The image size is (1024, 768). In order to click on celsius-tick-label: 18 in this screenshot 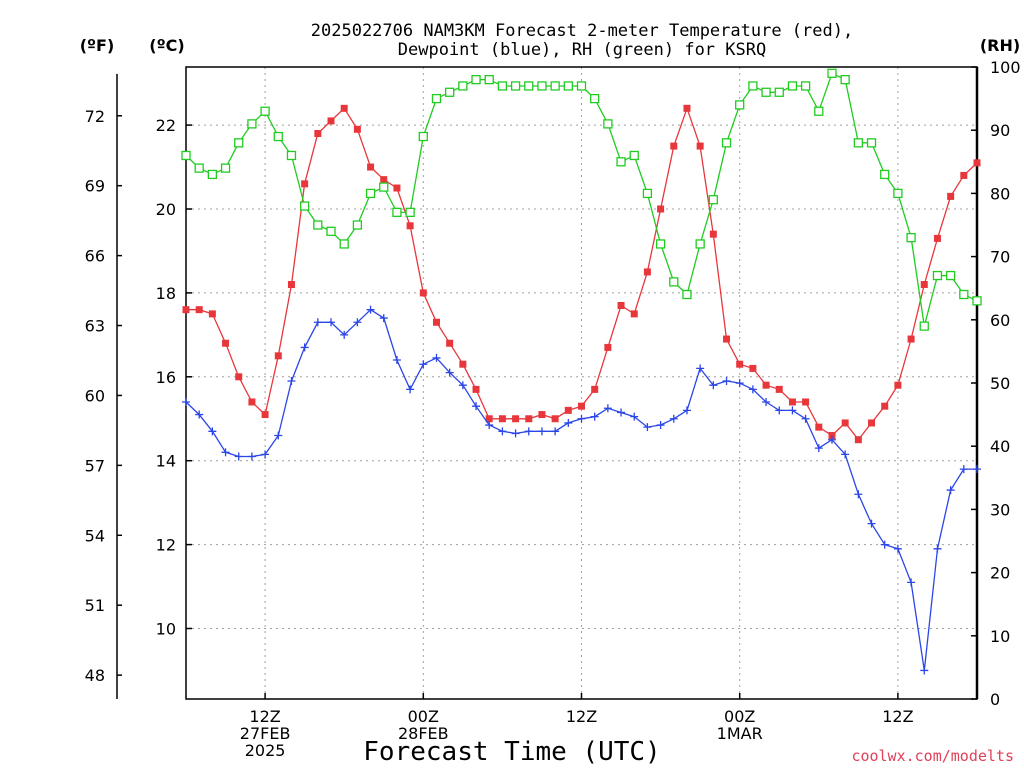, I will do `click(166, 293)`.